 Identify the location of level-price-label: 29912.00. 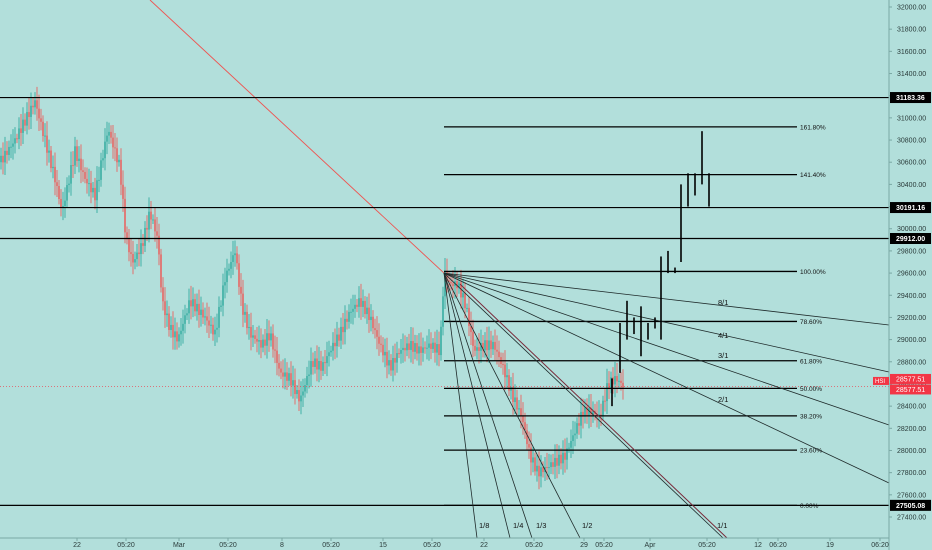
(910, 239).